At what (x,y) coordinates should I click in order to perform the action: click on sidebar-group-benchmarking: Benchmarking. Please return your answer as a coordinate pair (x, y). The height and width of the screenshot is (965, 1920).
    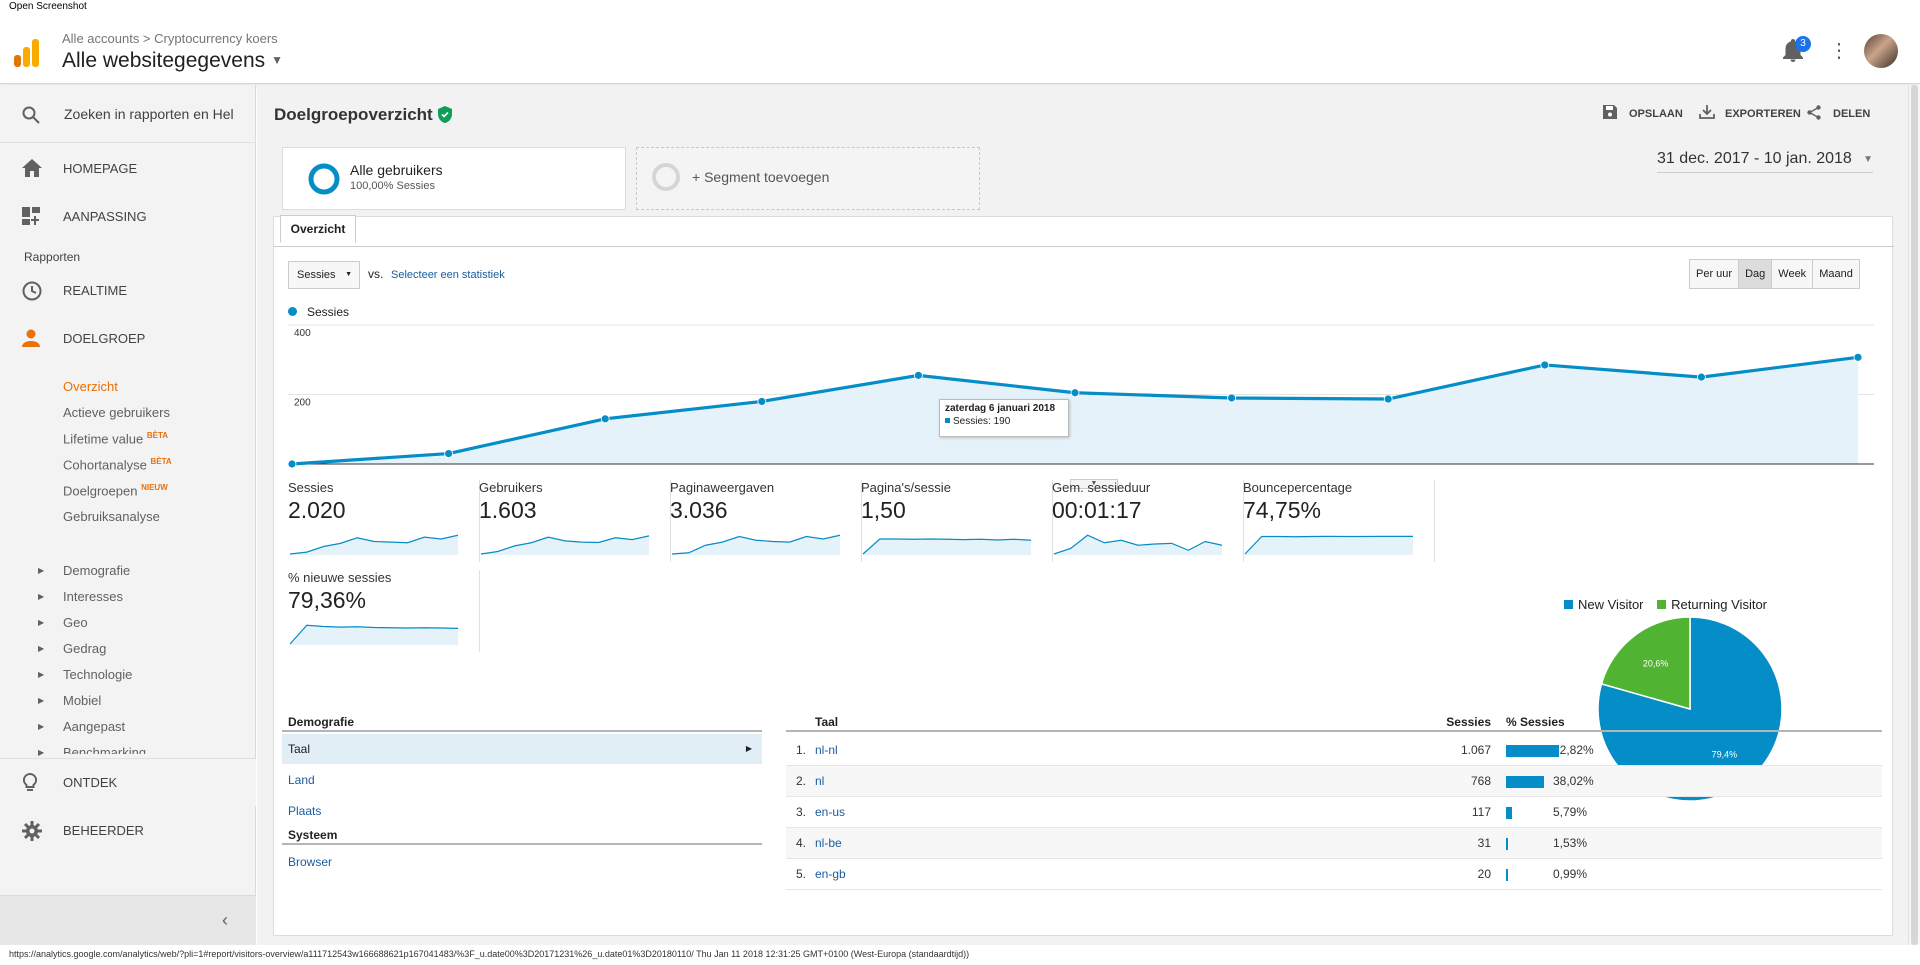
    Looking at the image, I should click on (105, 749).